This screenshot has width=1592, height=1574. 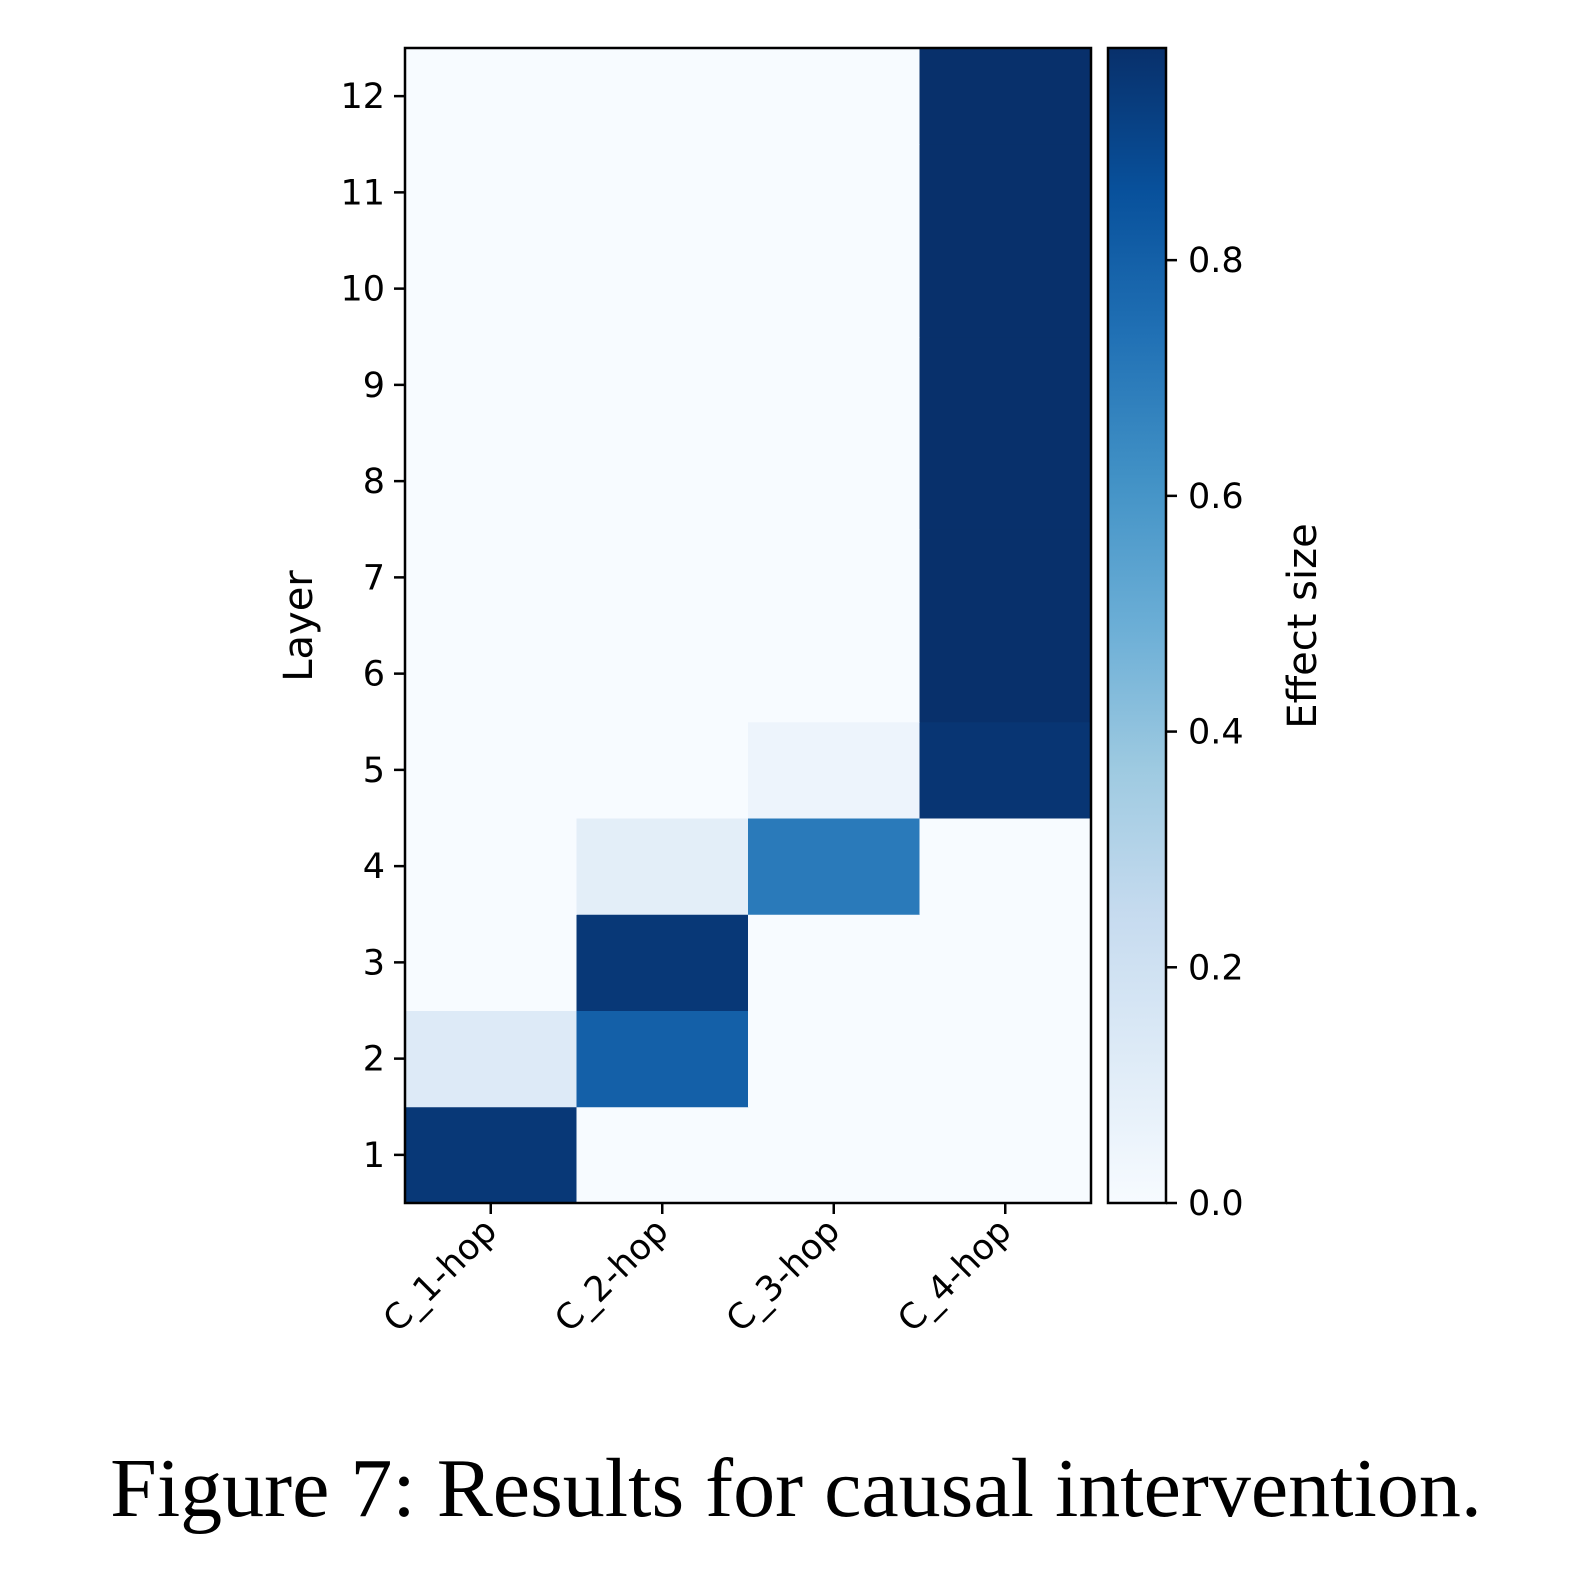 I want to click on y-tick-label: 11, so click(x=362, y=193).